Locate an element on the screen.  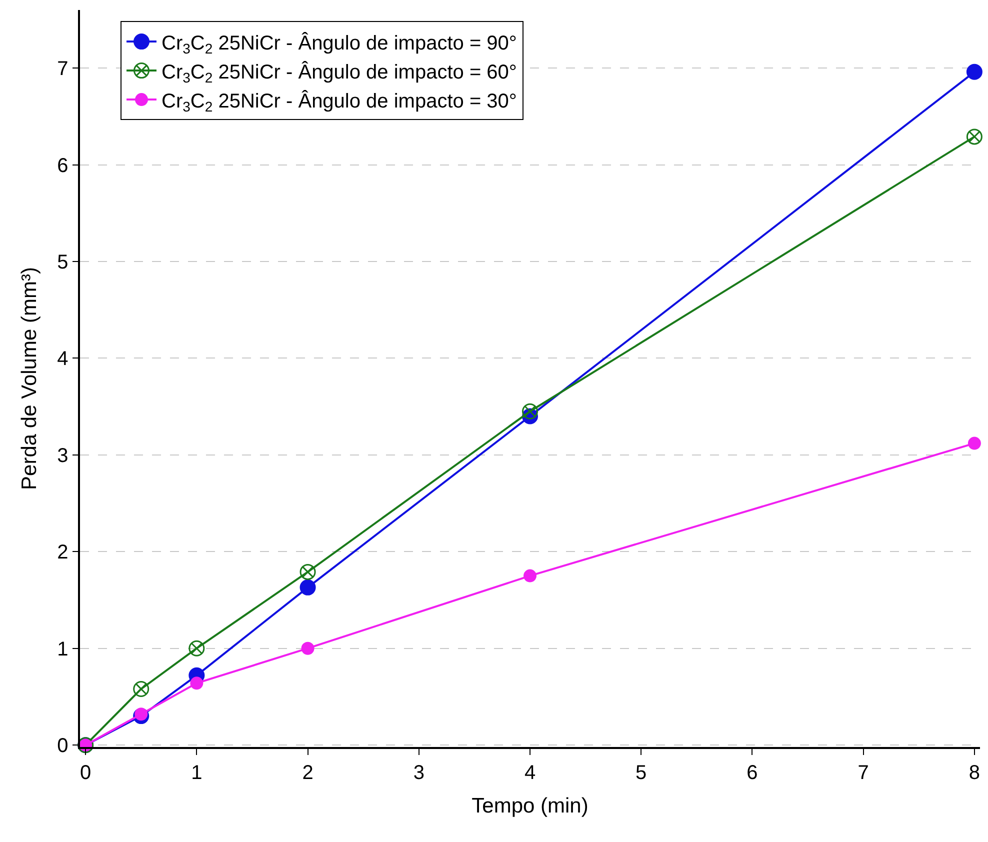
legend-label: Cr$_{3}$C$_{2}$ 25NiCr - Ângulo de impacto = 60° is located at coordinates (339, 73).